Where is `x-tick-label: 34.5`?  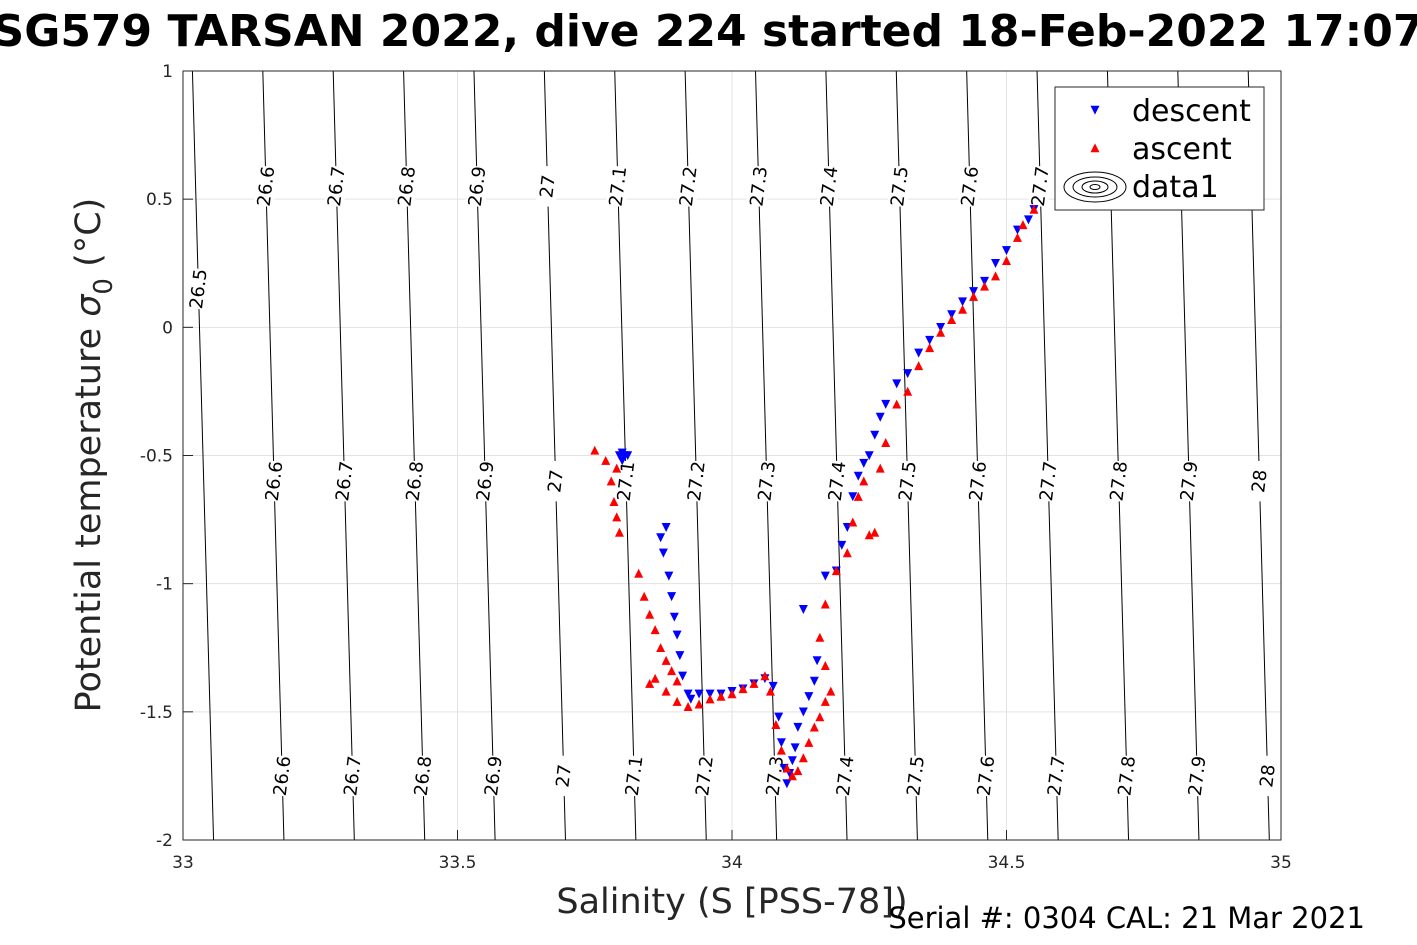
x-tick-label: 34.5 is located at coordinates (1007, 863).